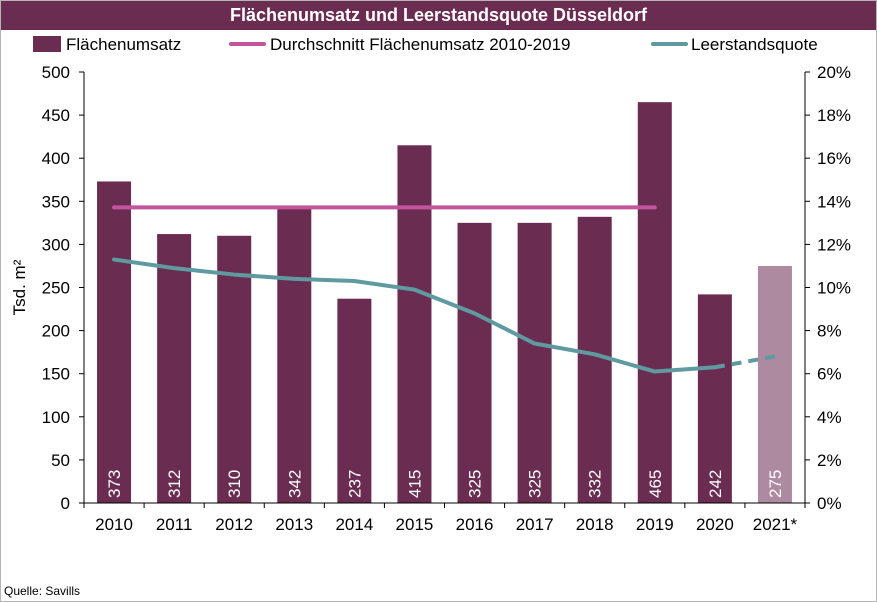 The height and width of the screenshot is (602, 877). I want to click on y2-tick-label: 12%, so click(834, 244).